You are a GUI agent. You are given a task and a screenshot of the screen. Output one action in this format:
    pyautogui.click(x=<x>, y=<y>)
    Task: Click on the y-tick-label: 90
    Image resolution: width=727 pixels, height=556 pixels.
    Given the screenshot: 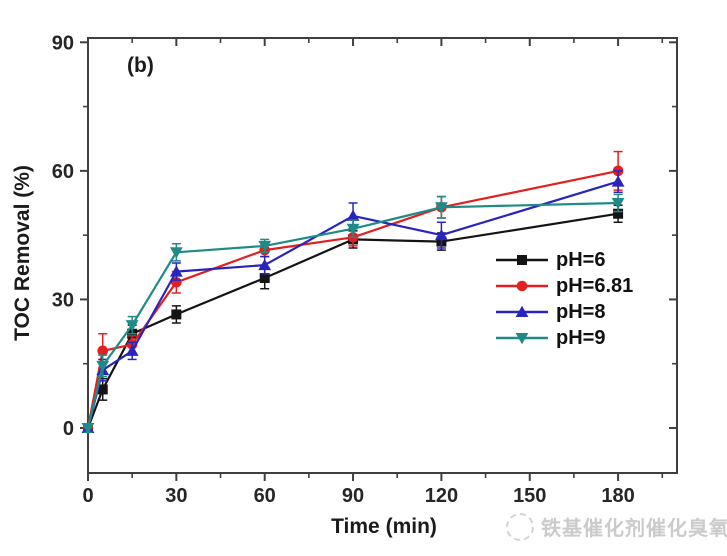 What is the action you would take?
    pyautogui.click(x=63, y=43)
    